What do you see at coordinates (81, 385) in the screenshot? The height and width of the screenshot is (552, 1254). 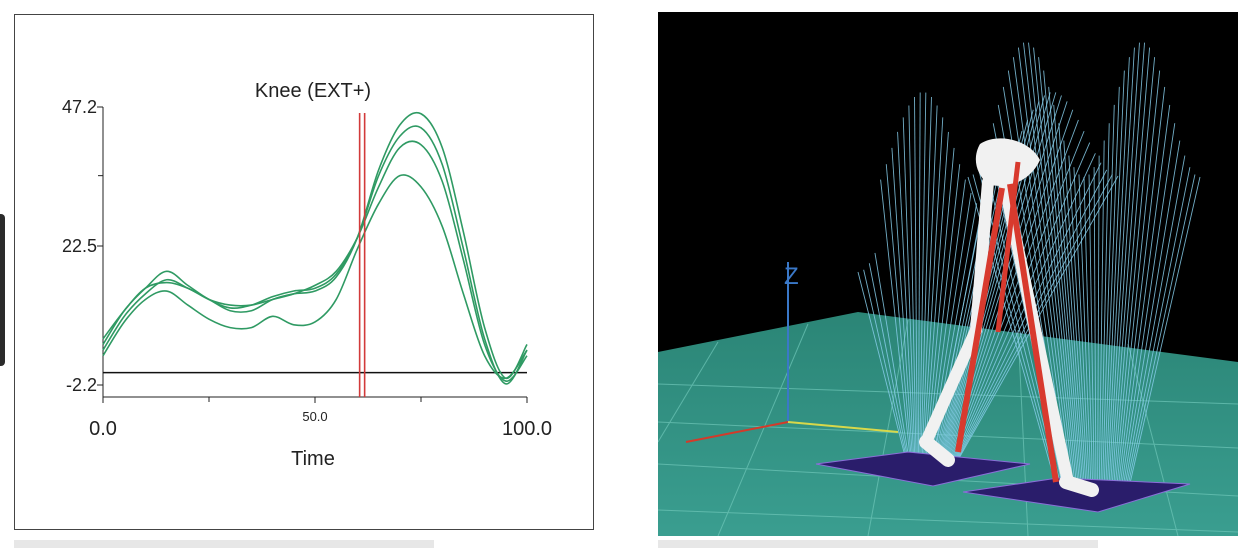 I see `y-tick-label: -2.2` at bounding box center [81, 385].